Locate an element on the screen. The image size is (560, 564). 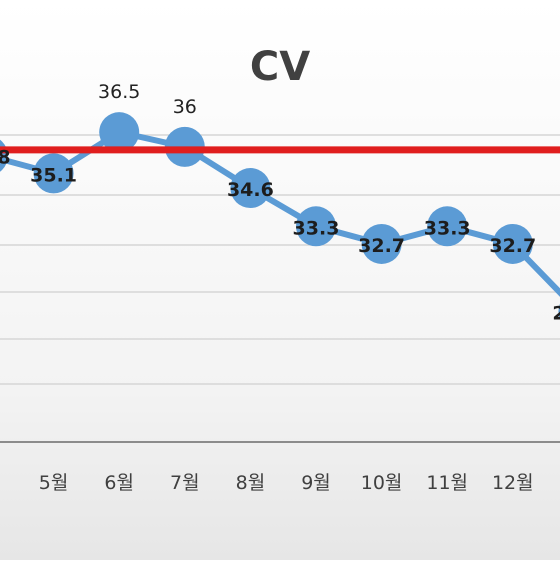
data-label: 8 is located at coordinates (5, 158).